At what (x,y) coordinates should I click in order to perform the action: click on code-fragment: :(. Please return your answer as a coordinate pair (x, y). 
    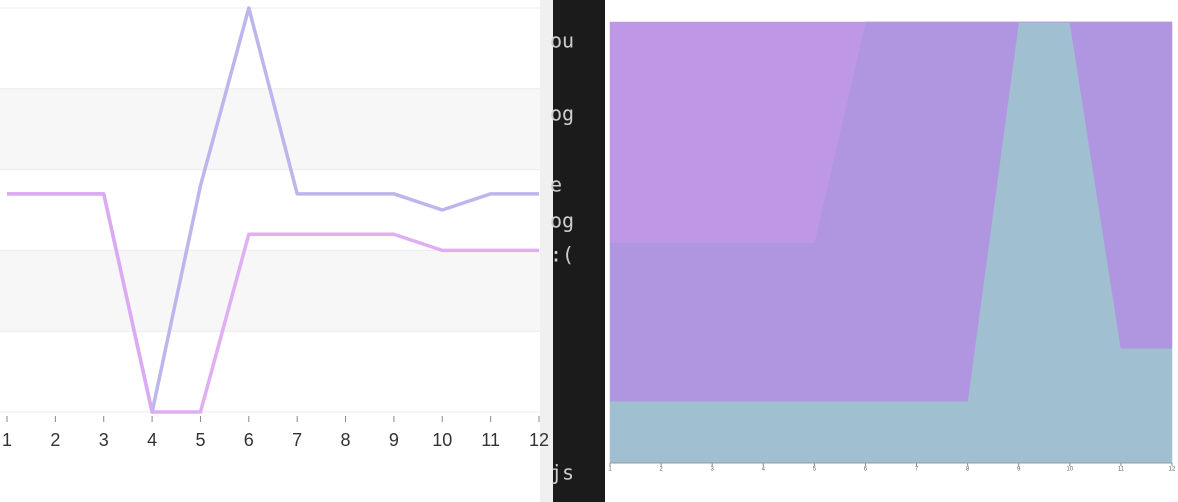
    Looking at the image, I should click on (562, 255).